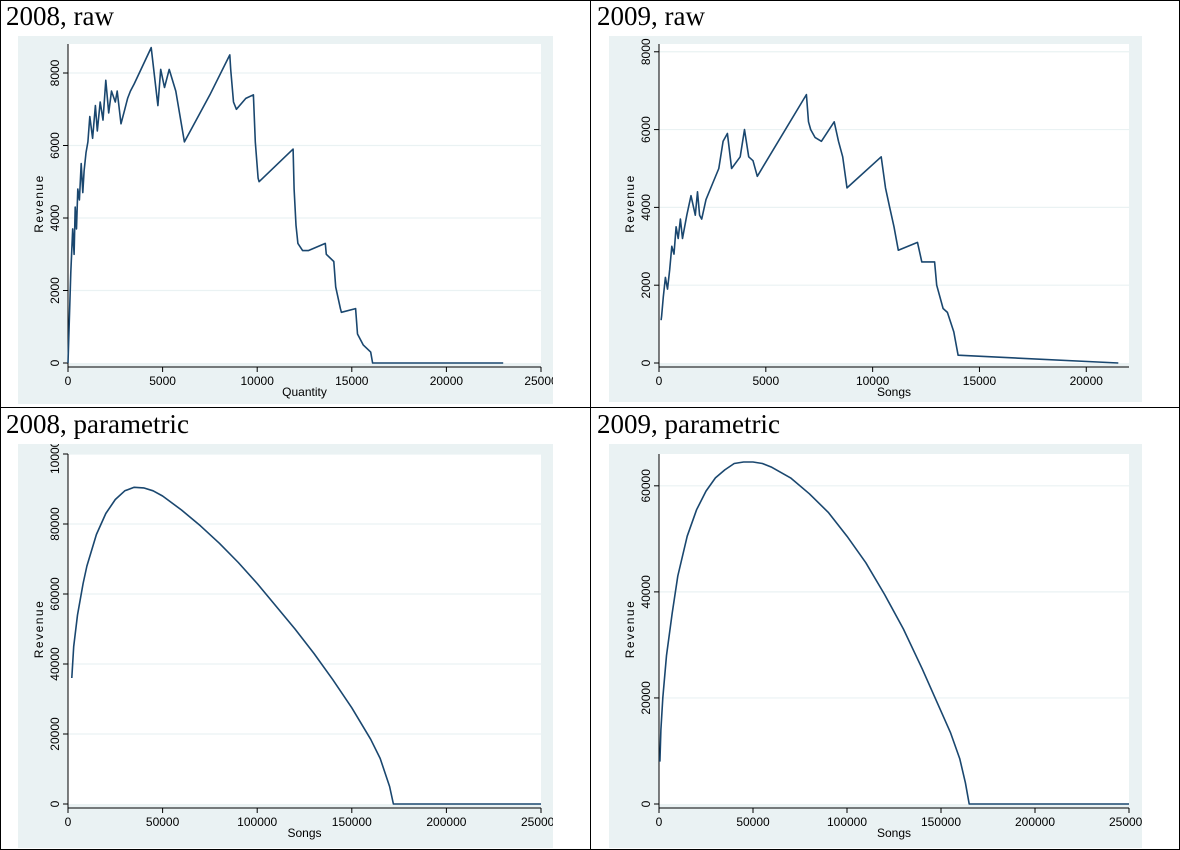 The height and width of the screenshot is (850, 1180). I want to click on x-tick-label: 25000, so click(538, 381).